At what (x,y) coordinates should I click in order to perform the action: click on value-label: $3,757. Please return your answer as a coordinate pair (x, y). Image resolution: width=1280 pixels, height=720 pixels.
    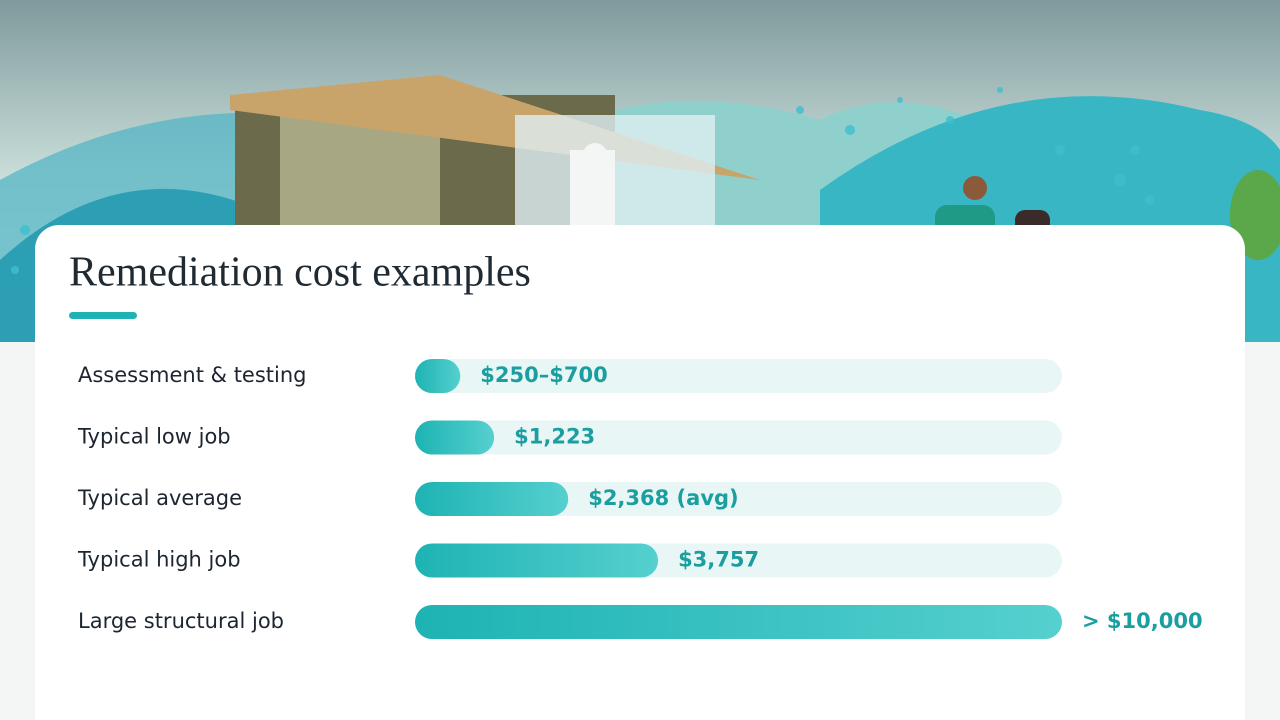
    Looking at the image, I should click on (718, 560).